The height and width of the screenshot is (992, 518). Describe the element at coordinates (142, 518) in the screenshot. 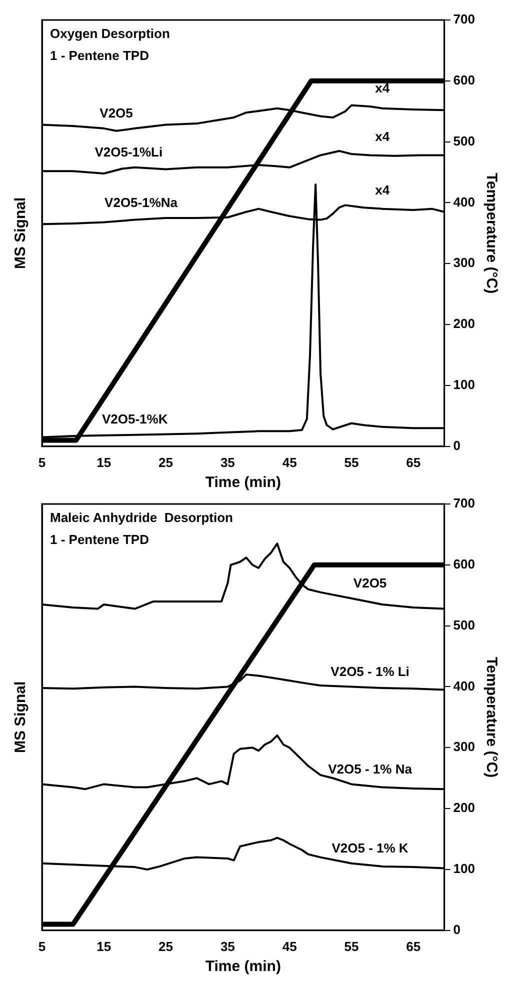

I see `text: Maleic Anhydride Desorption` at that location.